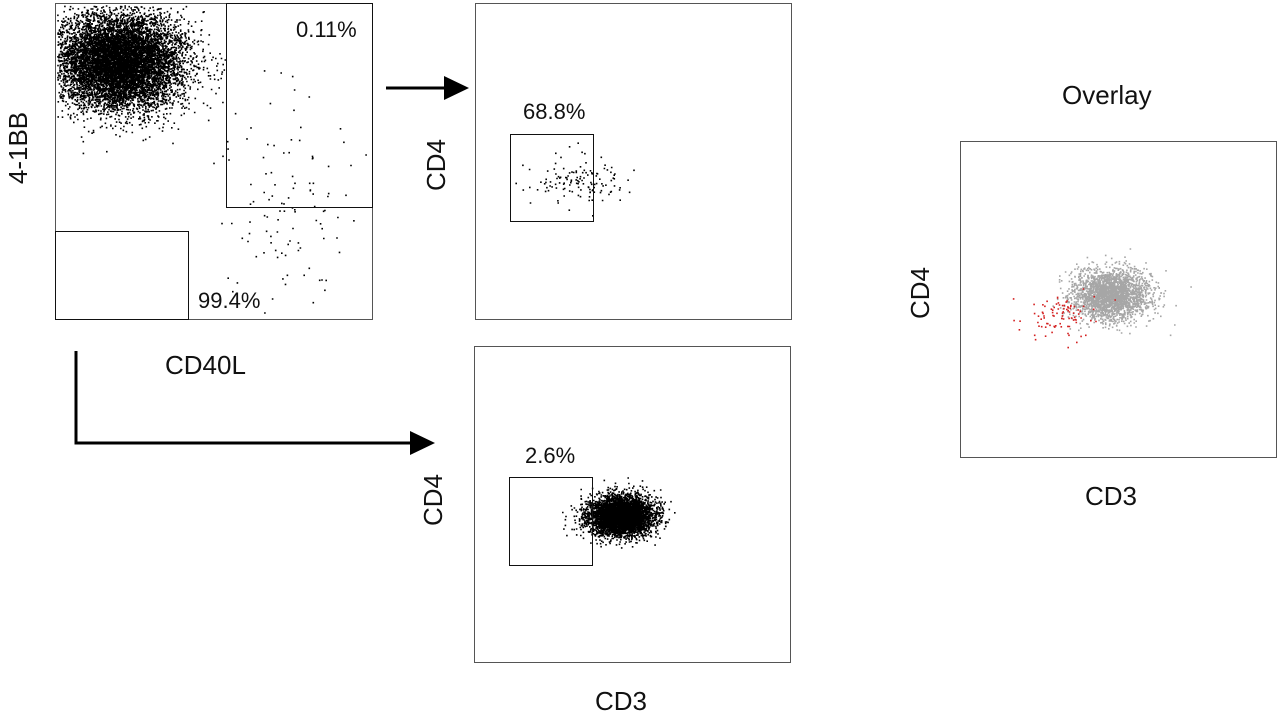  I want to click on population-3-0-dots, so click(1122, 292).